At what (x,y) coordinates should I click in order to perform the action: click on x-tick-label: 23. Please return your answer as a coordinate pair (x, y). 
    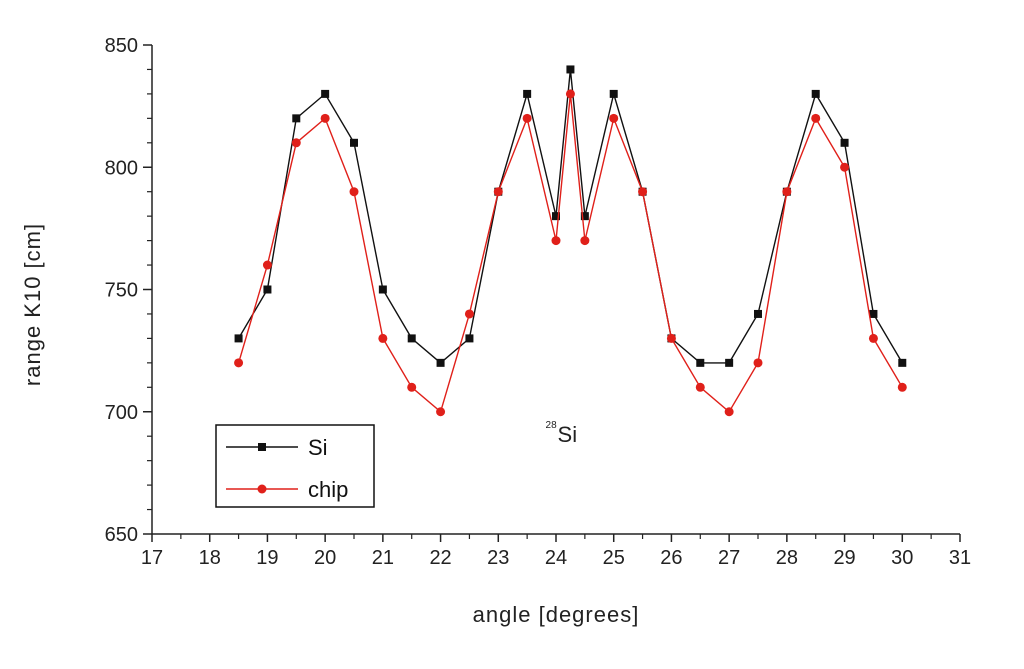
    Looking at the image, I should click on (498, 558).